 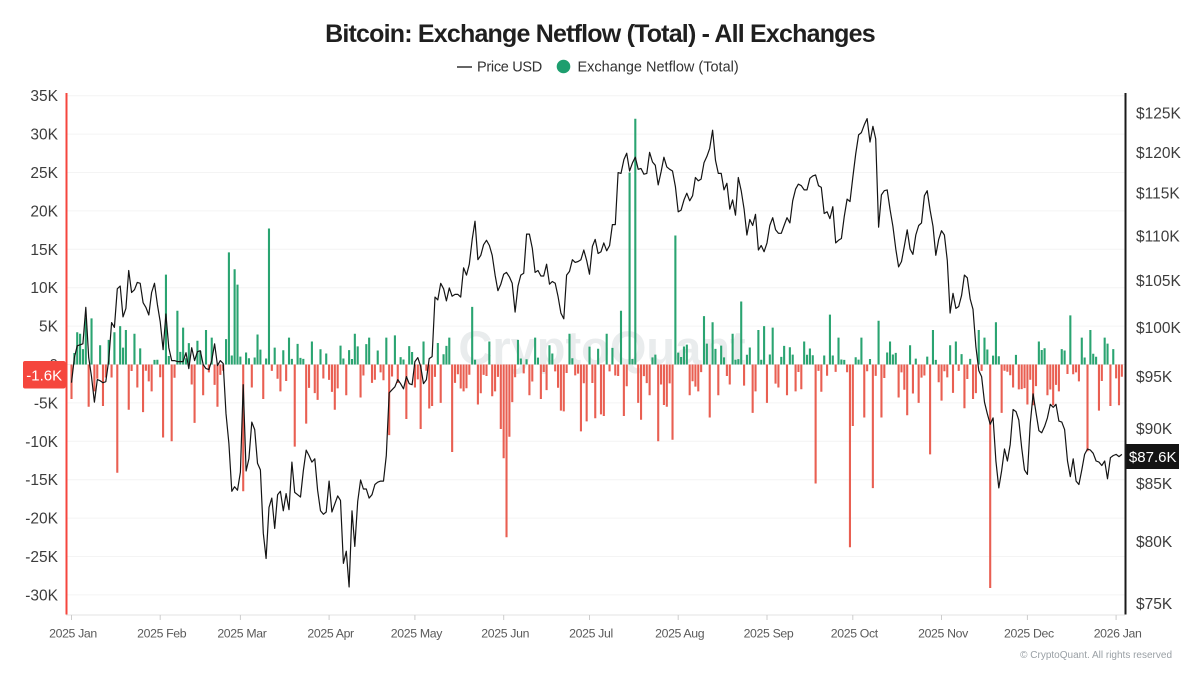 What do you see at coordinates (44, 250) in the screenshot?
I see `svg-text: 15K` at bounding box center [44, 250].